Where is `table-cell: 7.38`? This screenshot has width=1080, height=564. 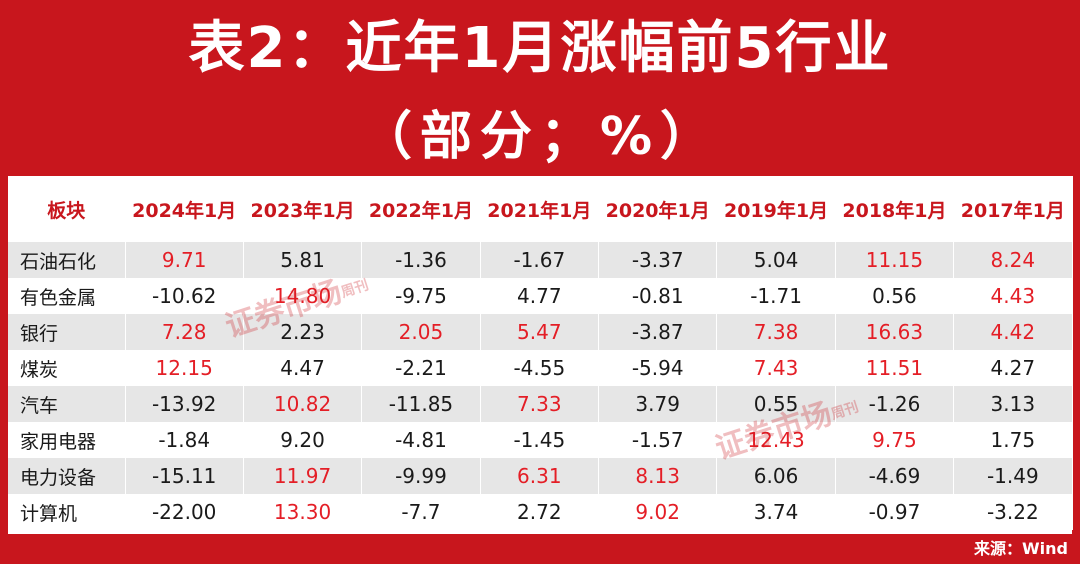 table-cell: 7.38 is located at coordinates (776, 332).